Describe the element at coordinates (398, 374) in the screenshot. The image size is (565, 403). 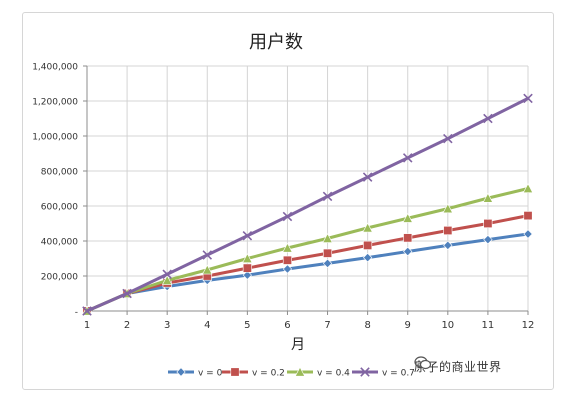
I see `legend-label: v = 0.7` at that location.